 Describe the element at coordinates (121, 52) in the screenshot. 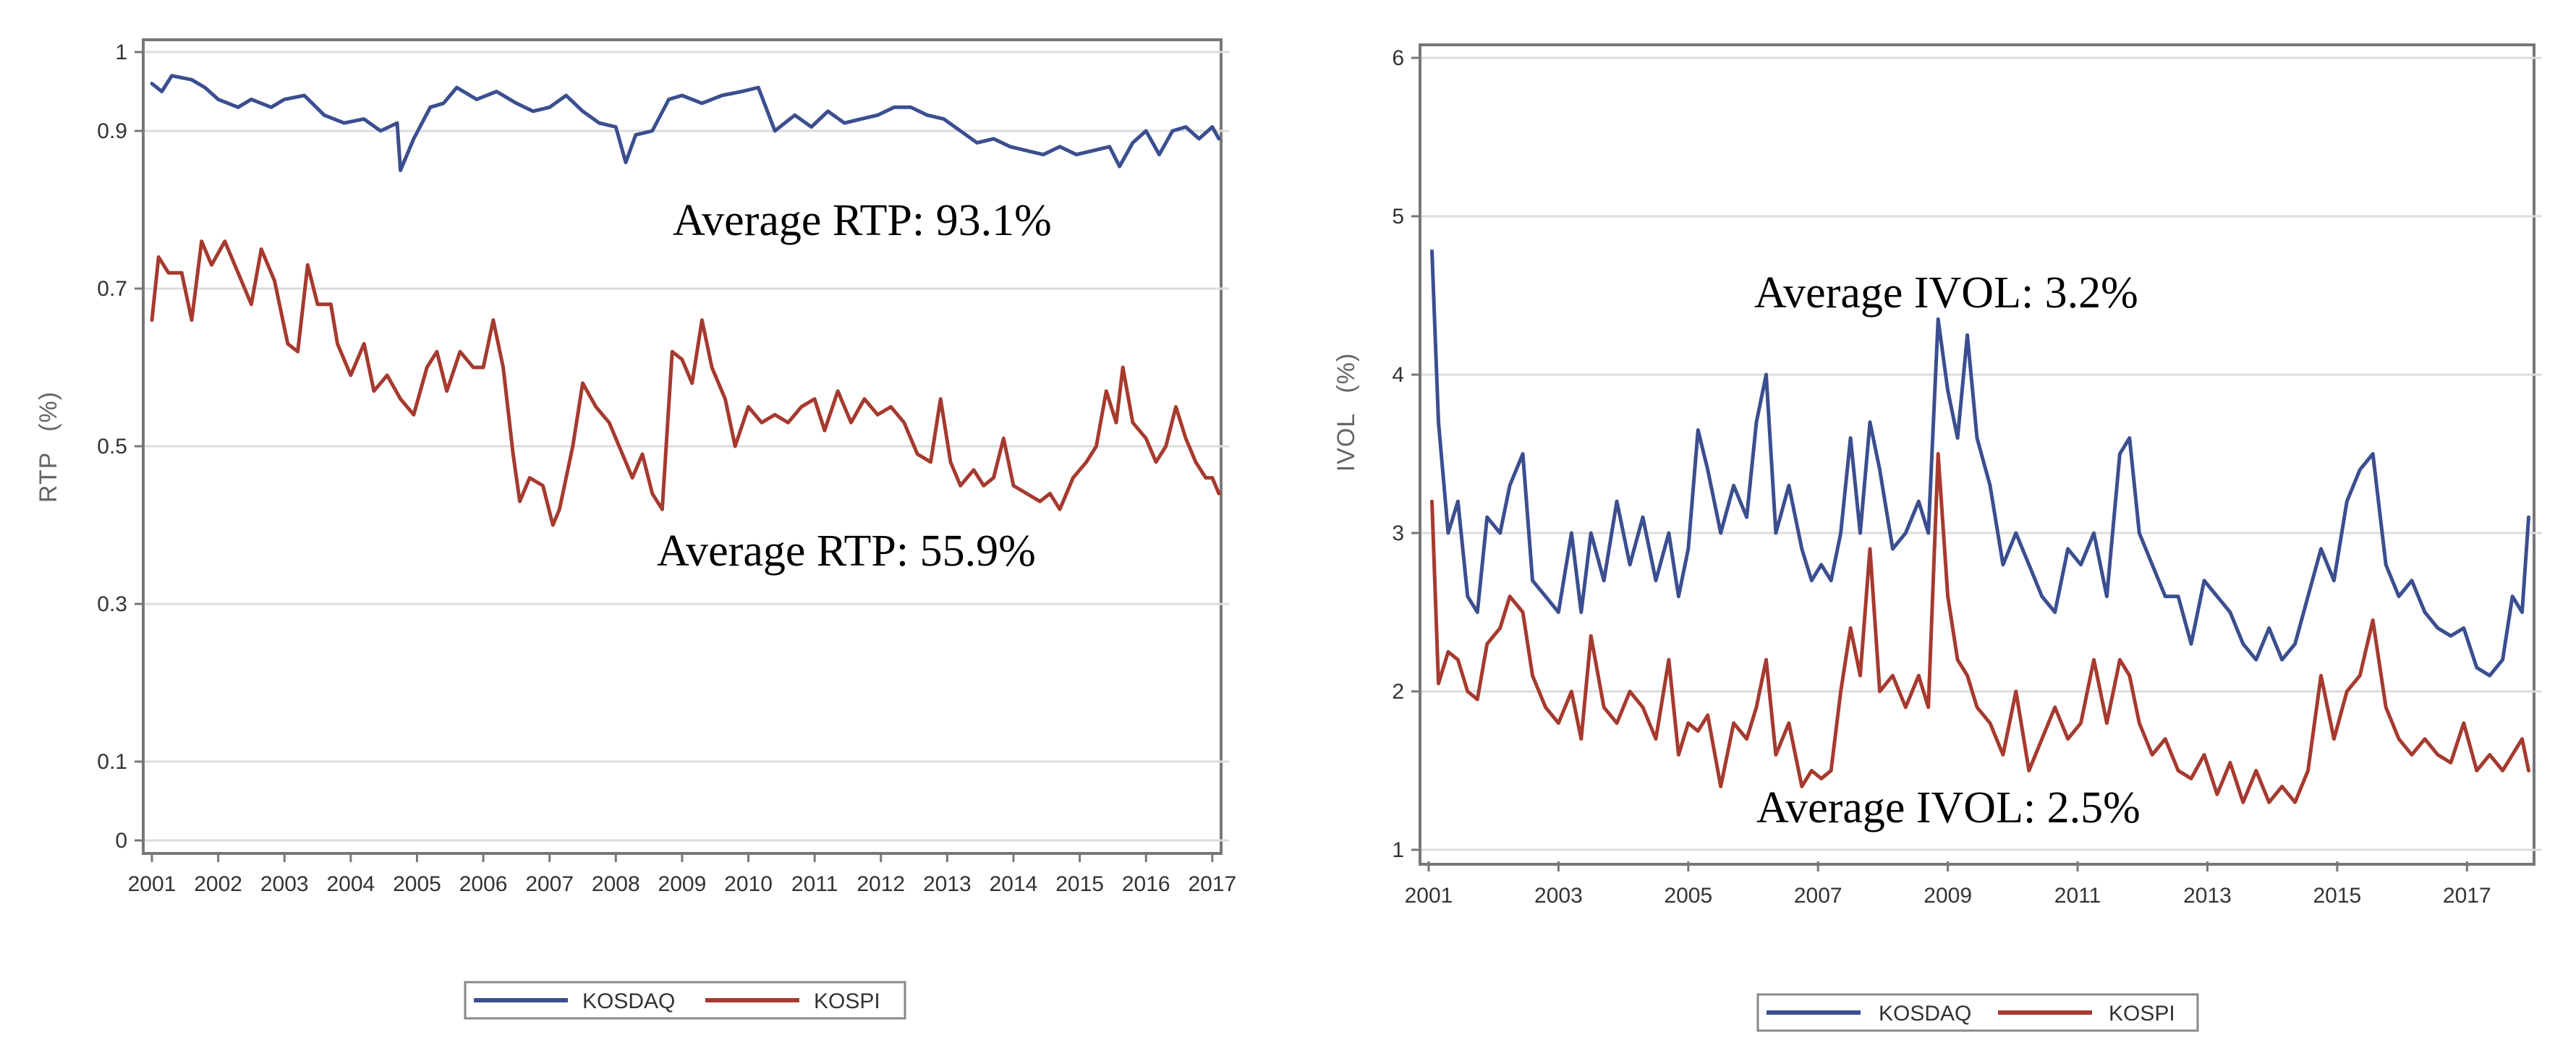

I see `rtp-y-tick-label: 1` at that location.